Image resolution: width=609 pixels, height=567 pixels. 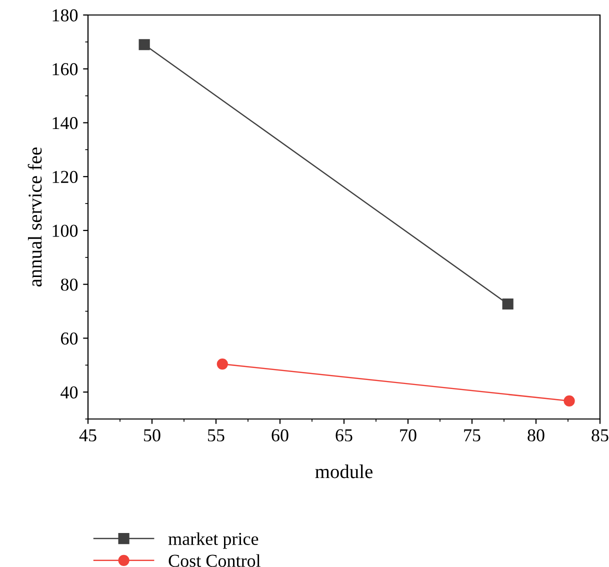 What do you see at coordinates (87, 435) in the screenshot?
I see `x-tick-label: 45` at bounding box center [87, 435].